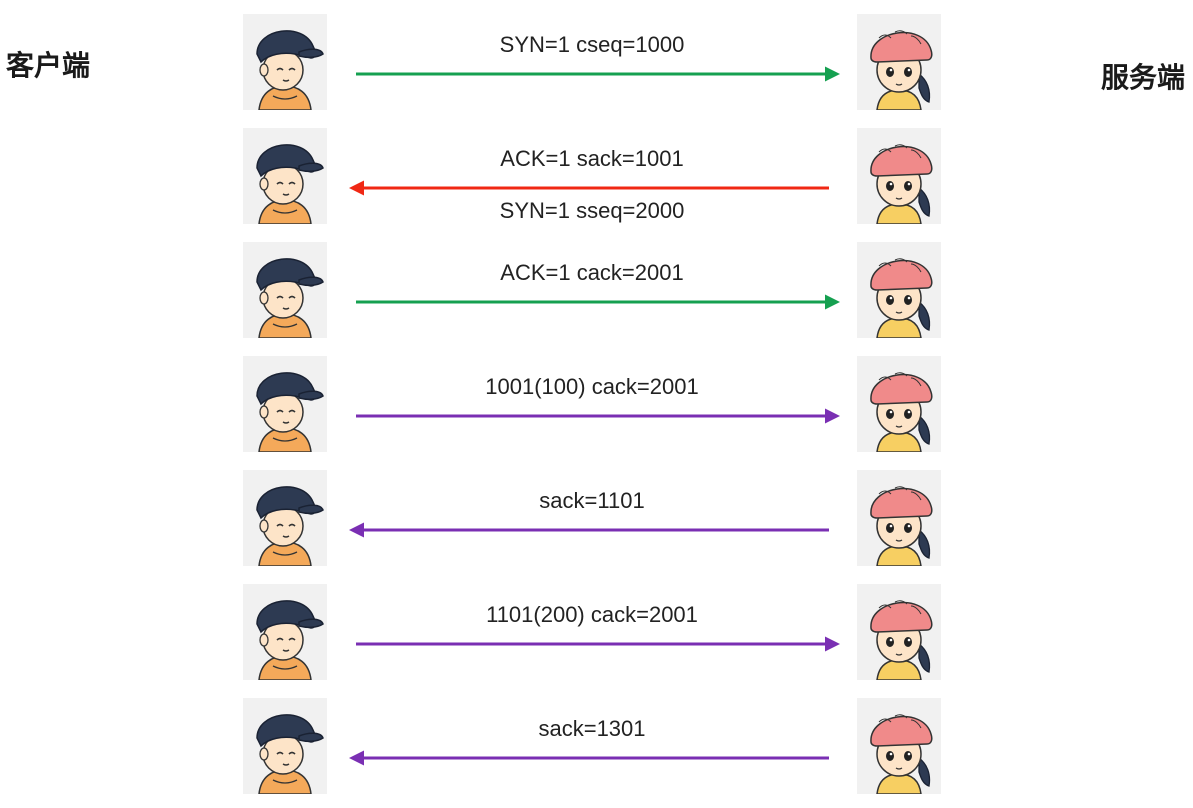 This screenshot has width=1193, height=808. I want to click on client-label: 客户端, so click(48, 65).